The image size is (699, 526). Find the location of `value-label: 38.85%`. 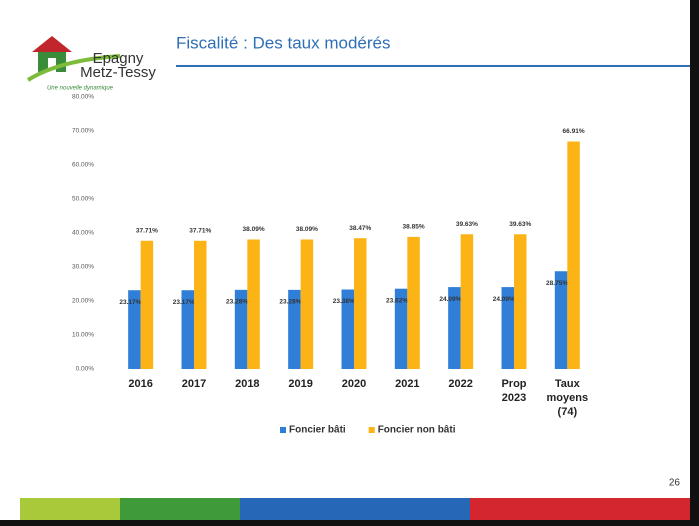

value-label: 38.85% is located at coordinates (414, 227).